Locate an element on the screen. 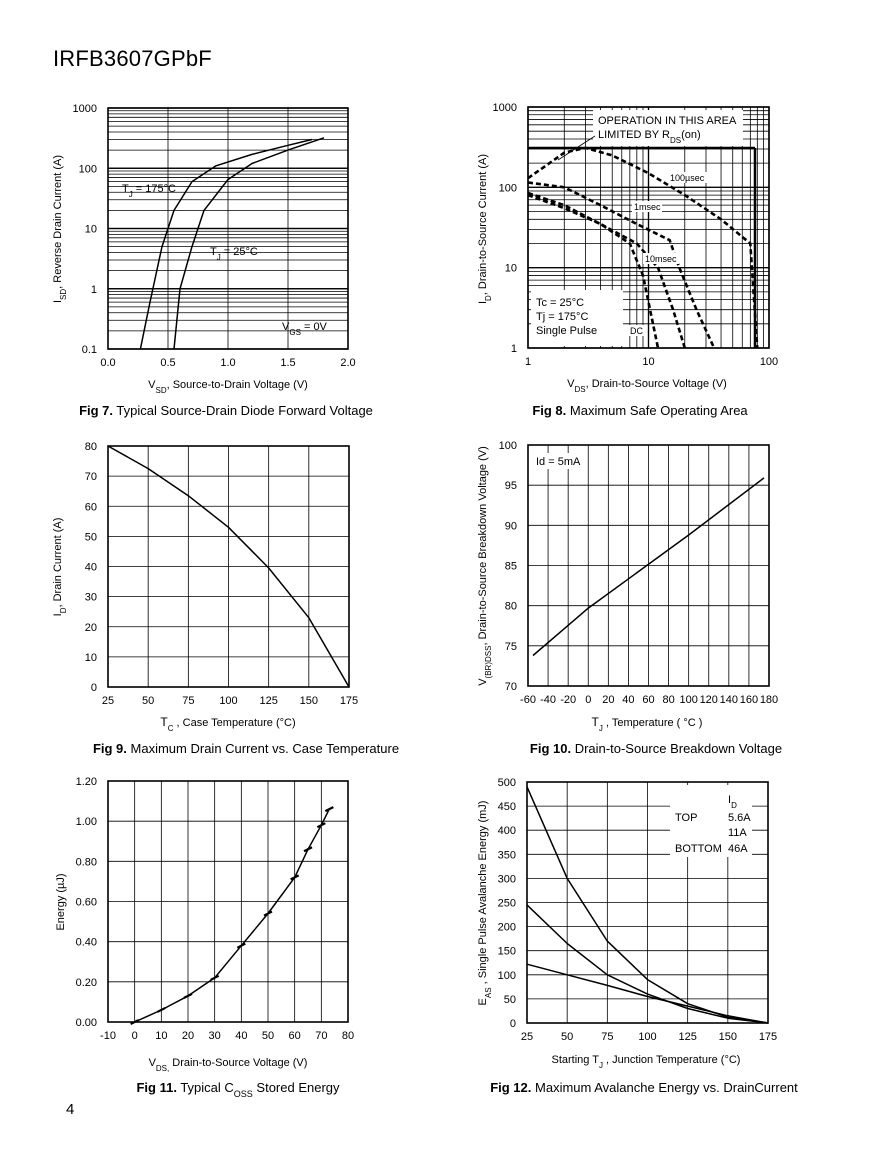 This screenshot has width=892, height=1155. fig8-xlabel: VDS, Drain-to-Source Voltage (V) is located at coordinates (647, 386).